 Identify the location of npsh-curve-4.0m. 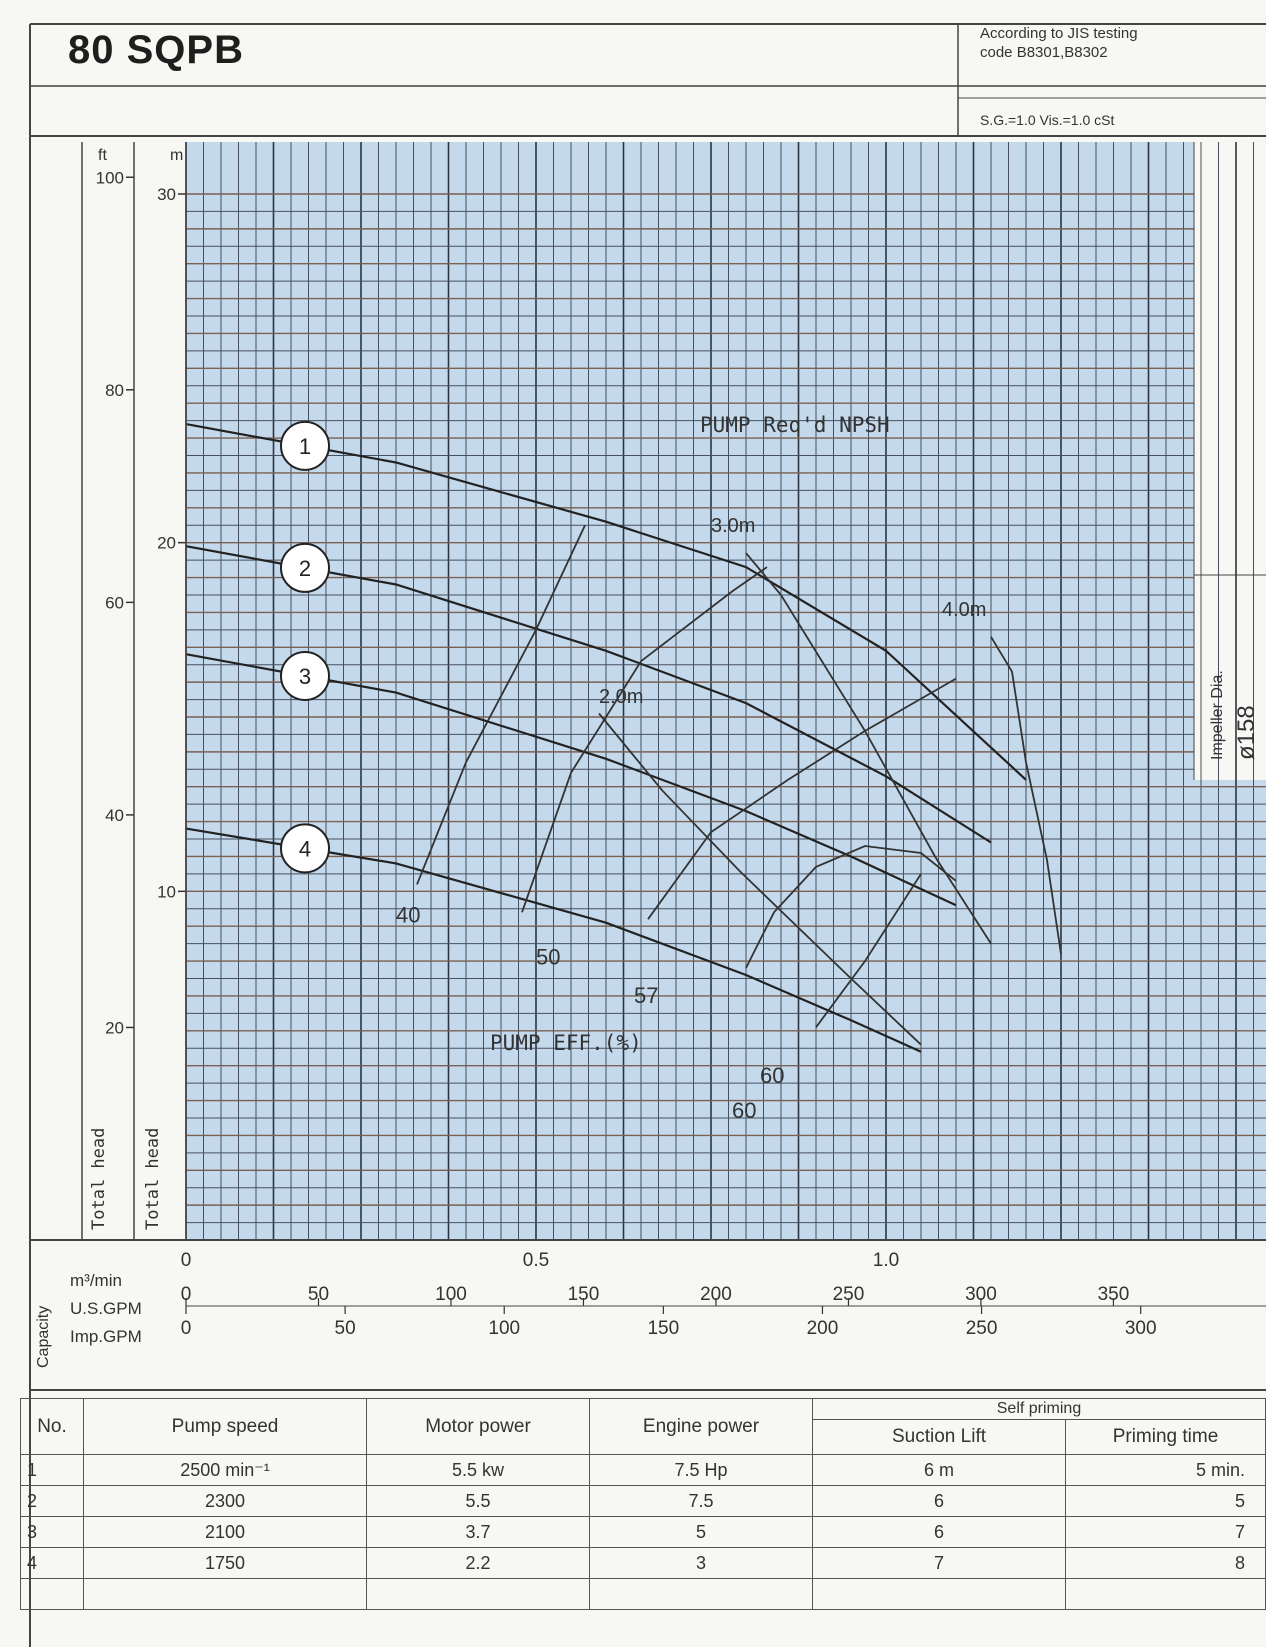
(1026, 795).